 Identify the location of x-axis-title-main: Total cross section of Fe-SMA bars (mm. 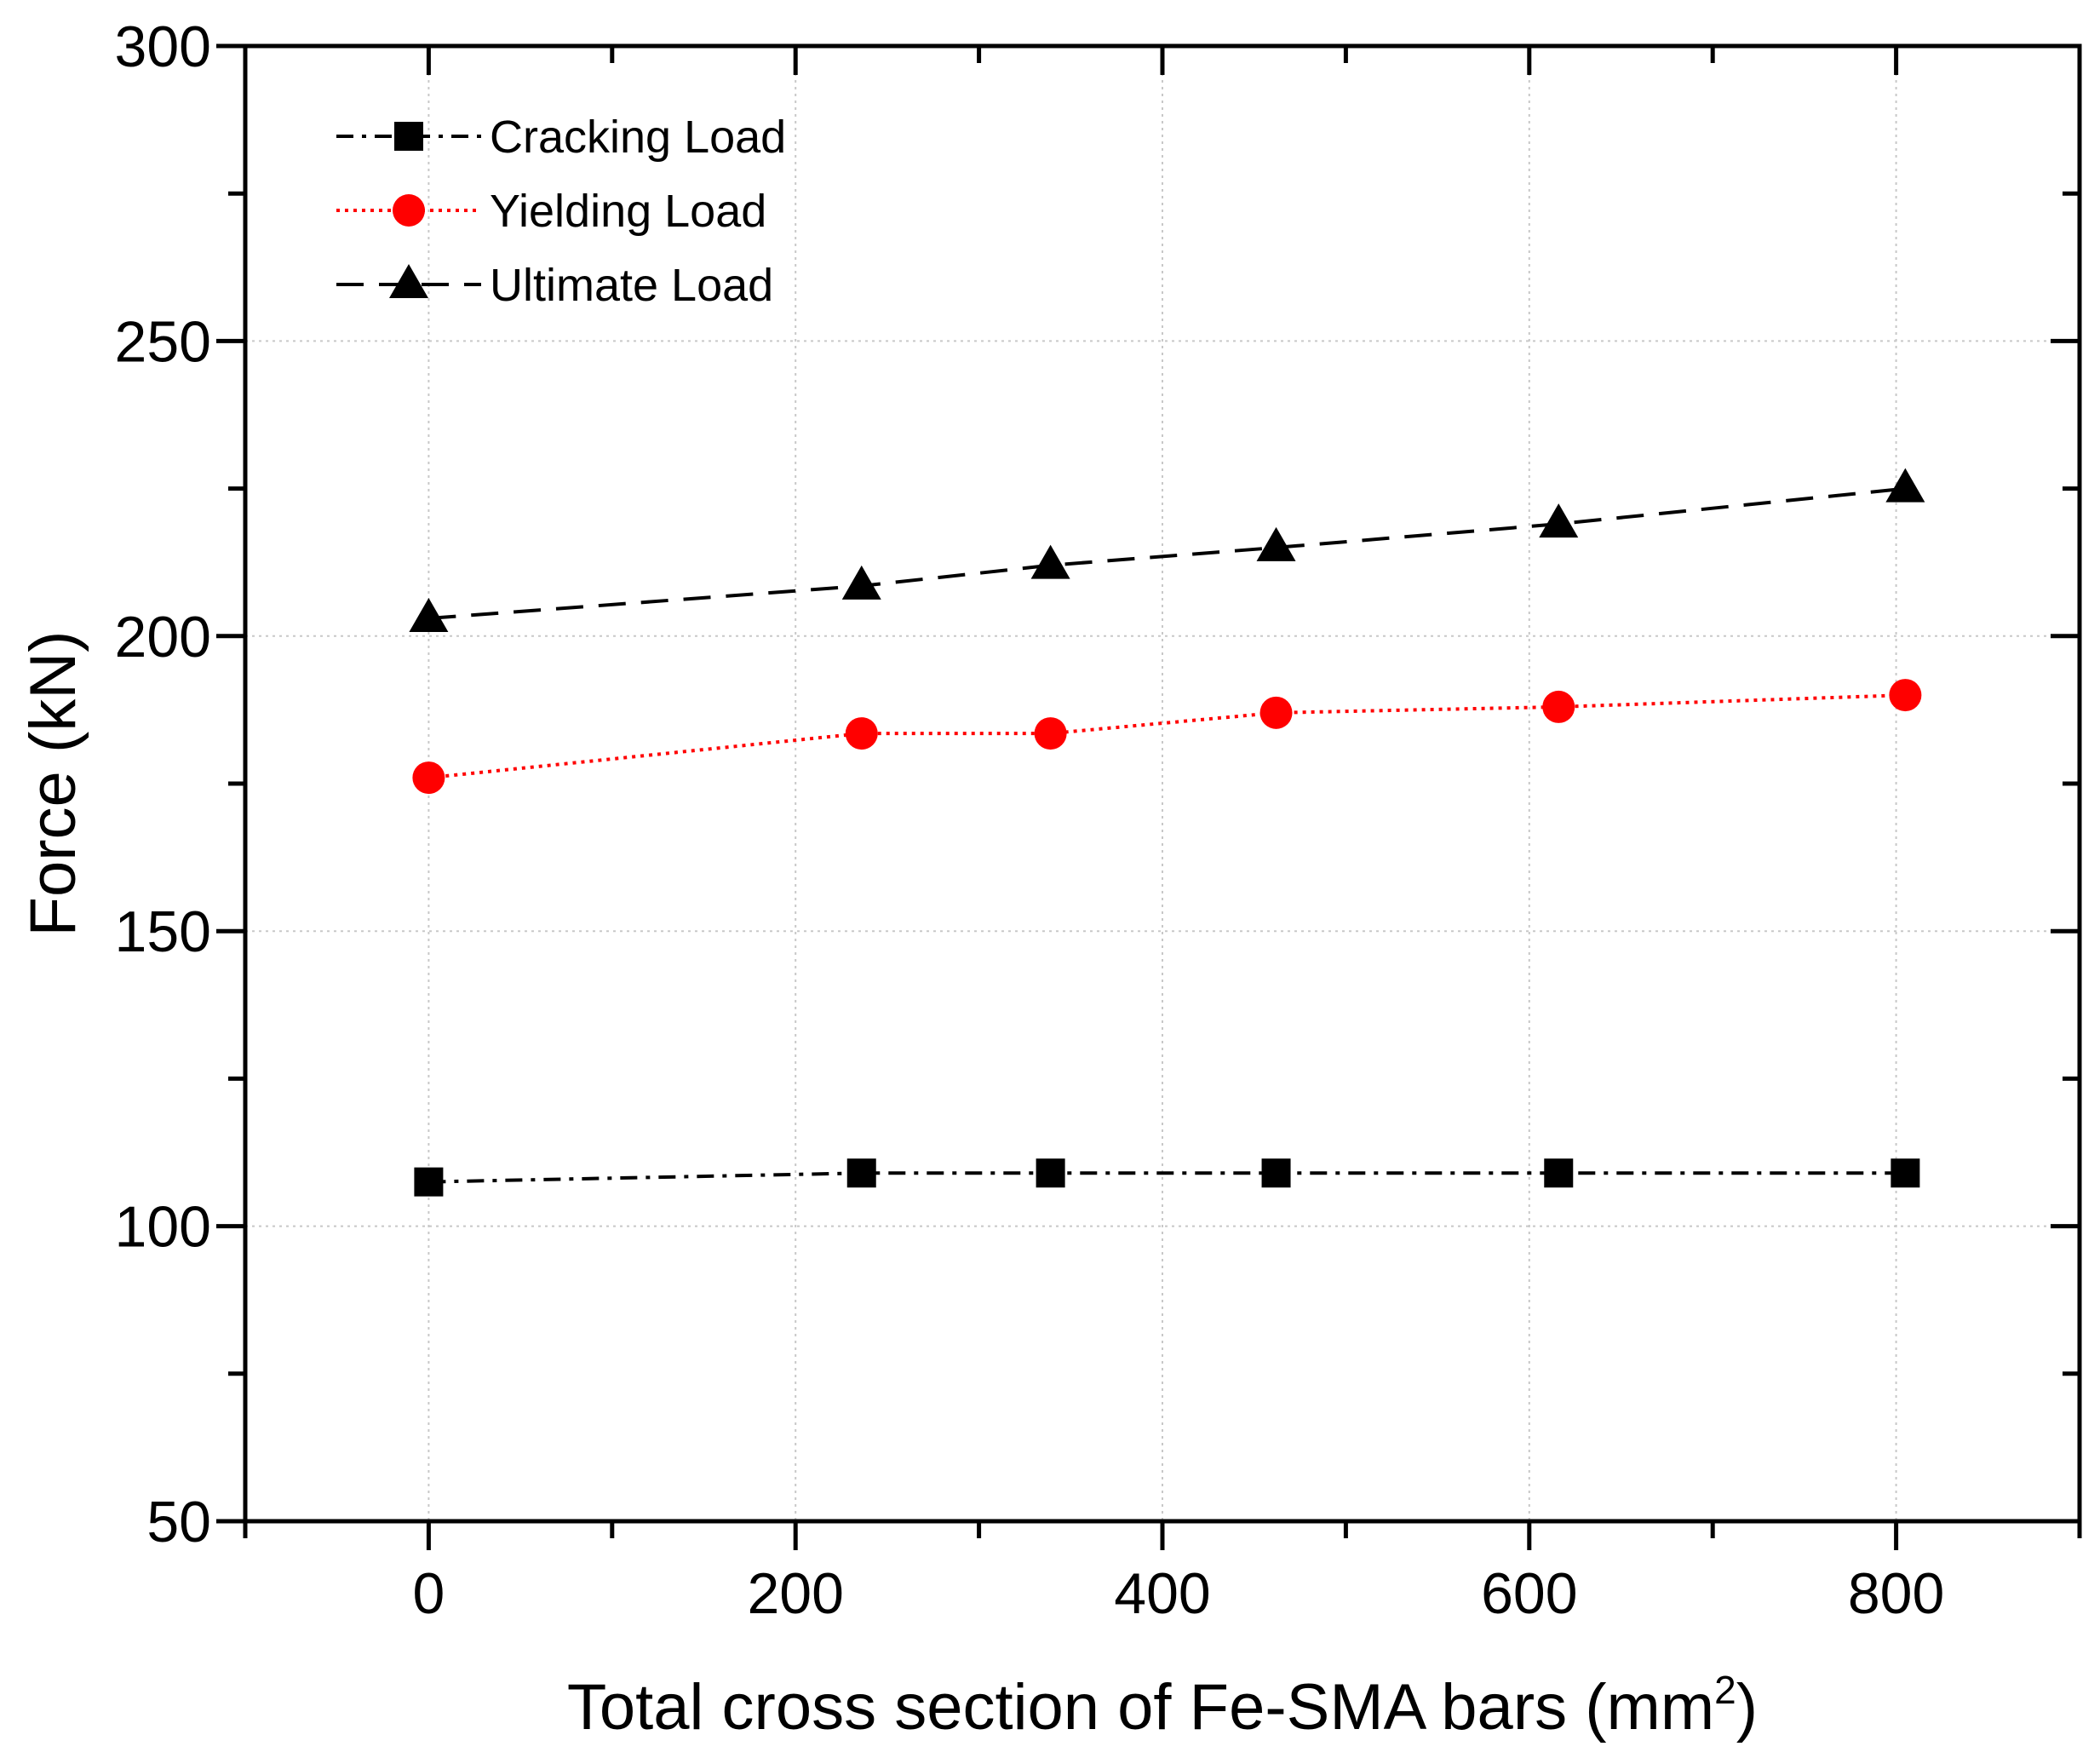
(1140, 1707).